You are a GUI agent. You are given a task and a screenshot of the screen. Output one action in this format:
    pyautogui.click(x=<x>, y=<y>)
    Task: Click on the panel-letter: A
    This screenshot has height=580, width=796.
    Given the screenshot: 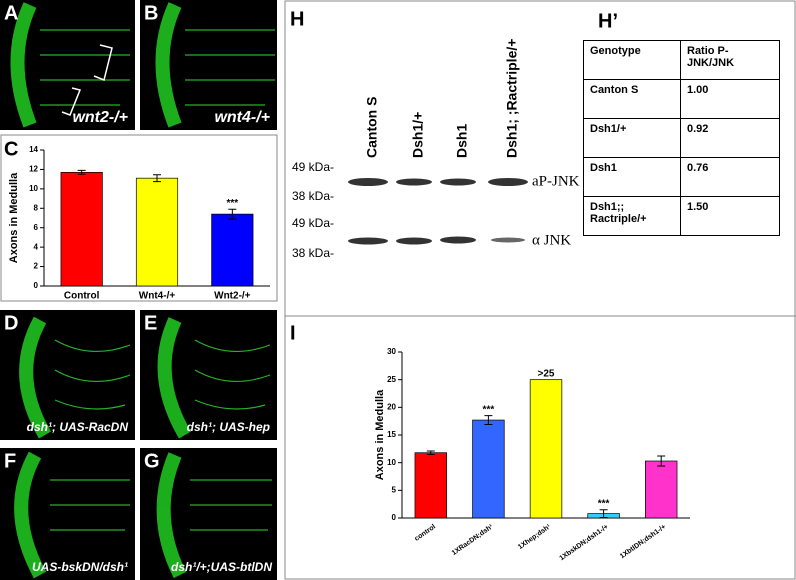 What is the action you would take?
    pyautogui.click(x=11, y=13)
    